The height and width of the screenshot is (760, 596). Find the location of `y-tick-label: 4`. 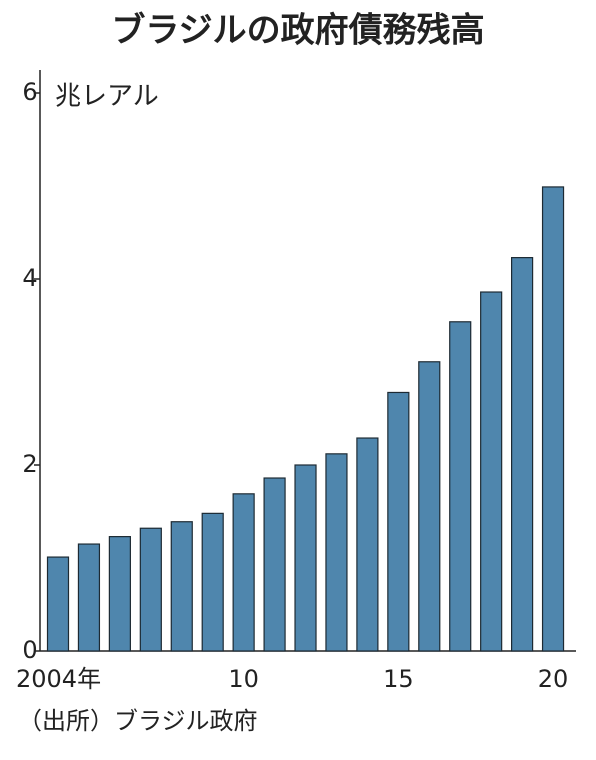

y-tick-label: 4 is located at coordinates (29, 278).